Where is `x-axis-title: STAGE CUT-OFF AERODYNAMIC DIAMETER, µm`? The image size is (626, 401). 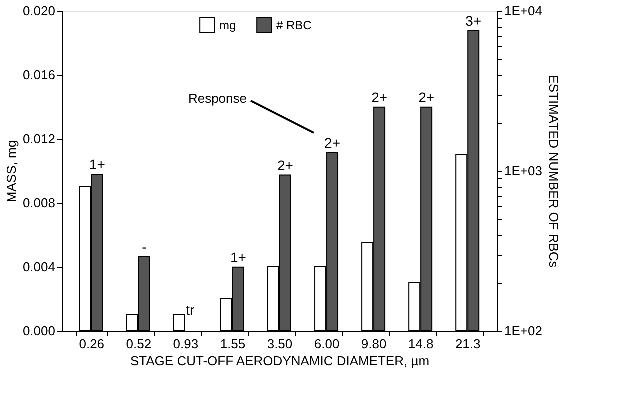
x-axis-title: STAGE CUT-OFF AERODYNAMIC DIAMETER, µm is located at coordinates (280, 361).